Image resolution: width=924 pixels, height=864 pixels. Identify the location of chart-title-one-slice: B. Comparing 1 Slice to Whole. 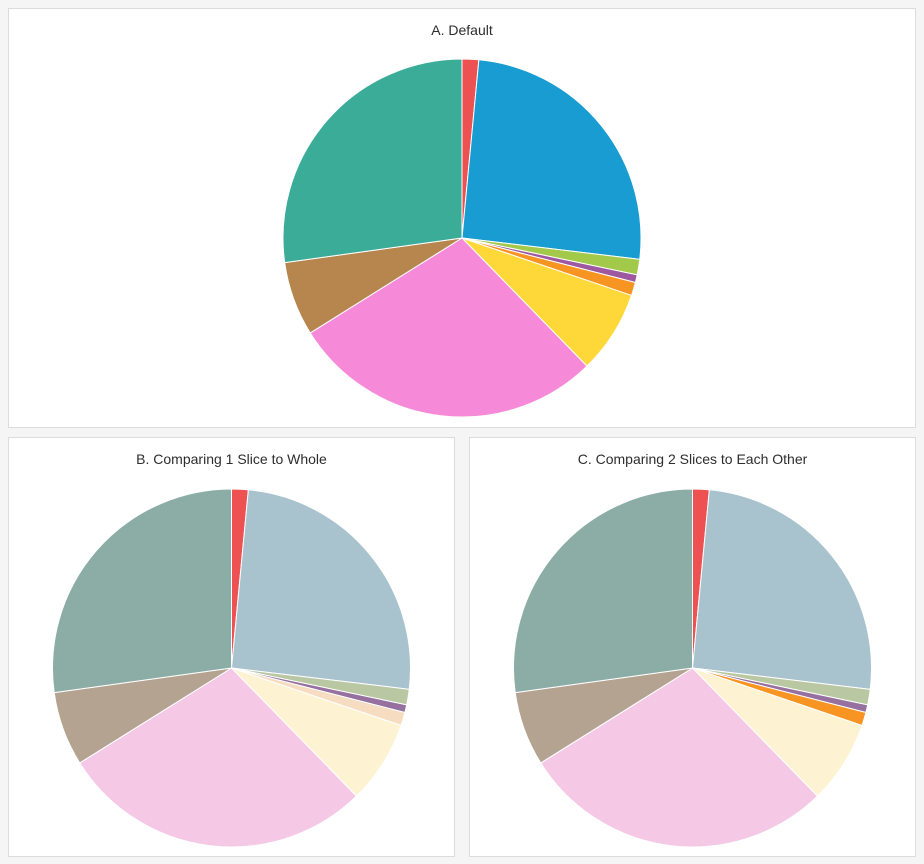
(231, 459).